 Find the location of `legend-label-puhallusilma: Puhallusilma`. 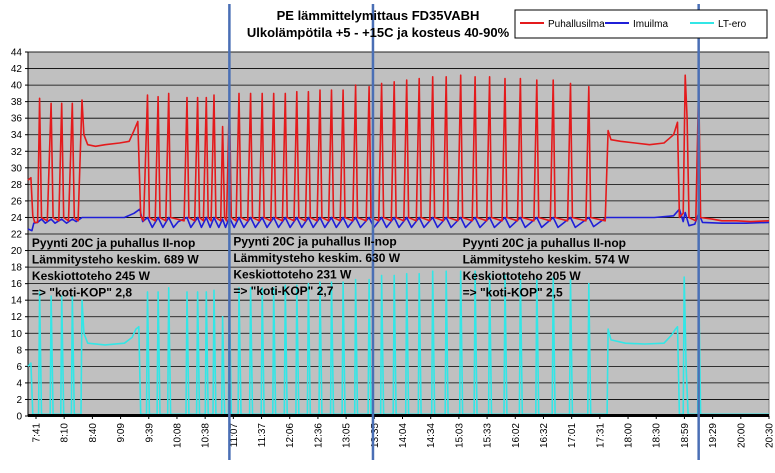

legend-label-puhallusilma: Puhallusilma is located at coordinates (576, 24).